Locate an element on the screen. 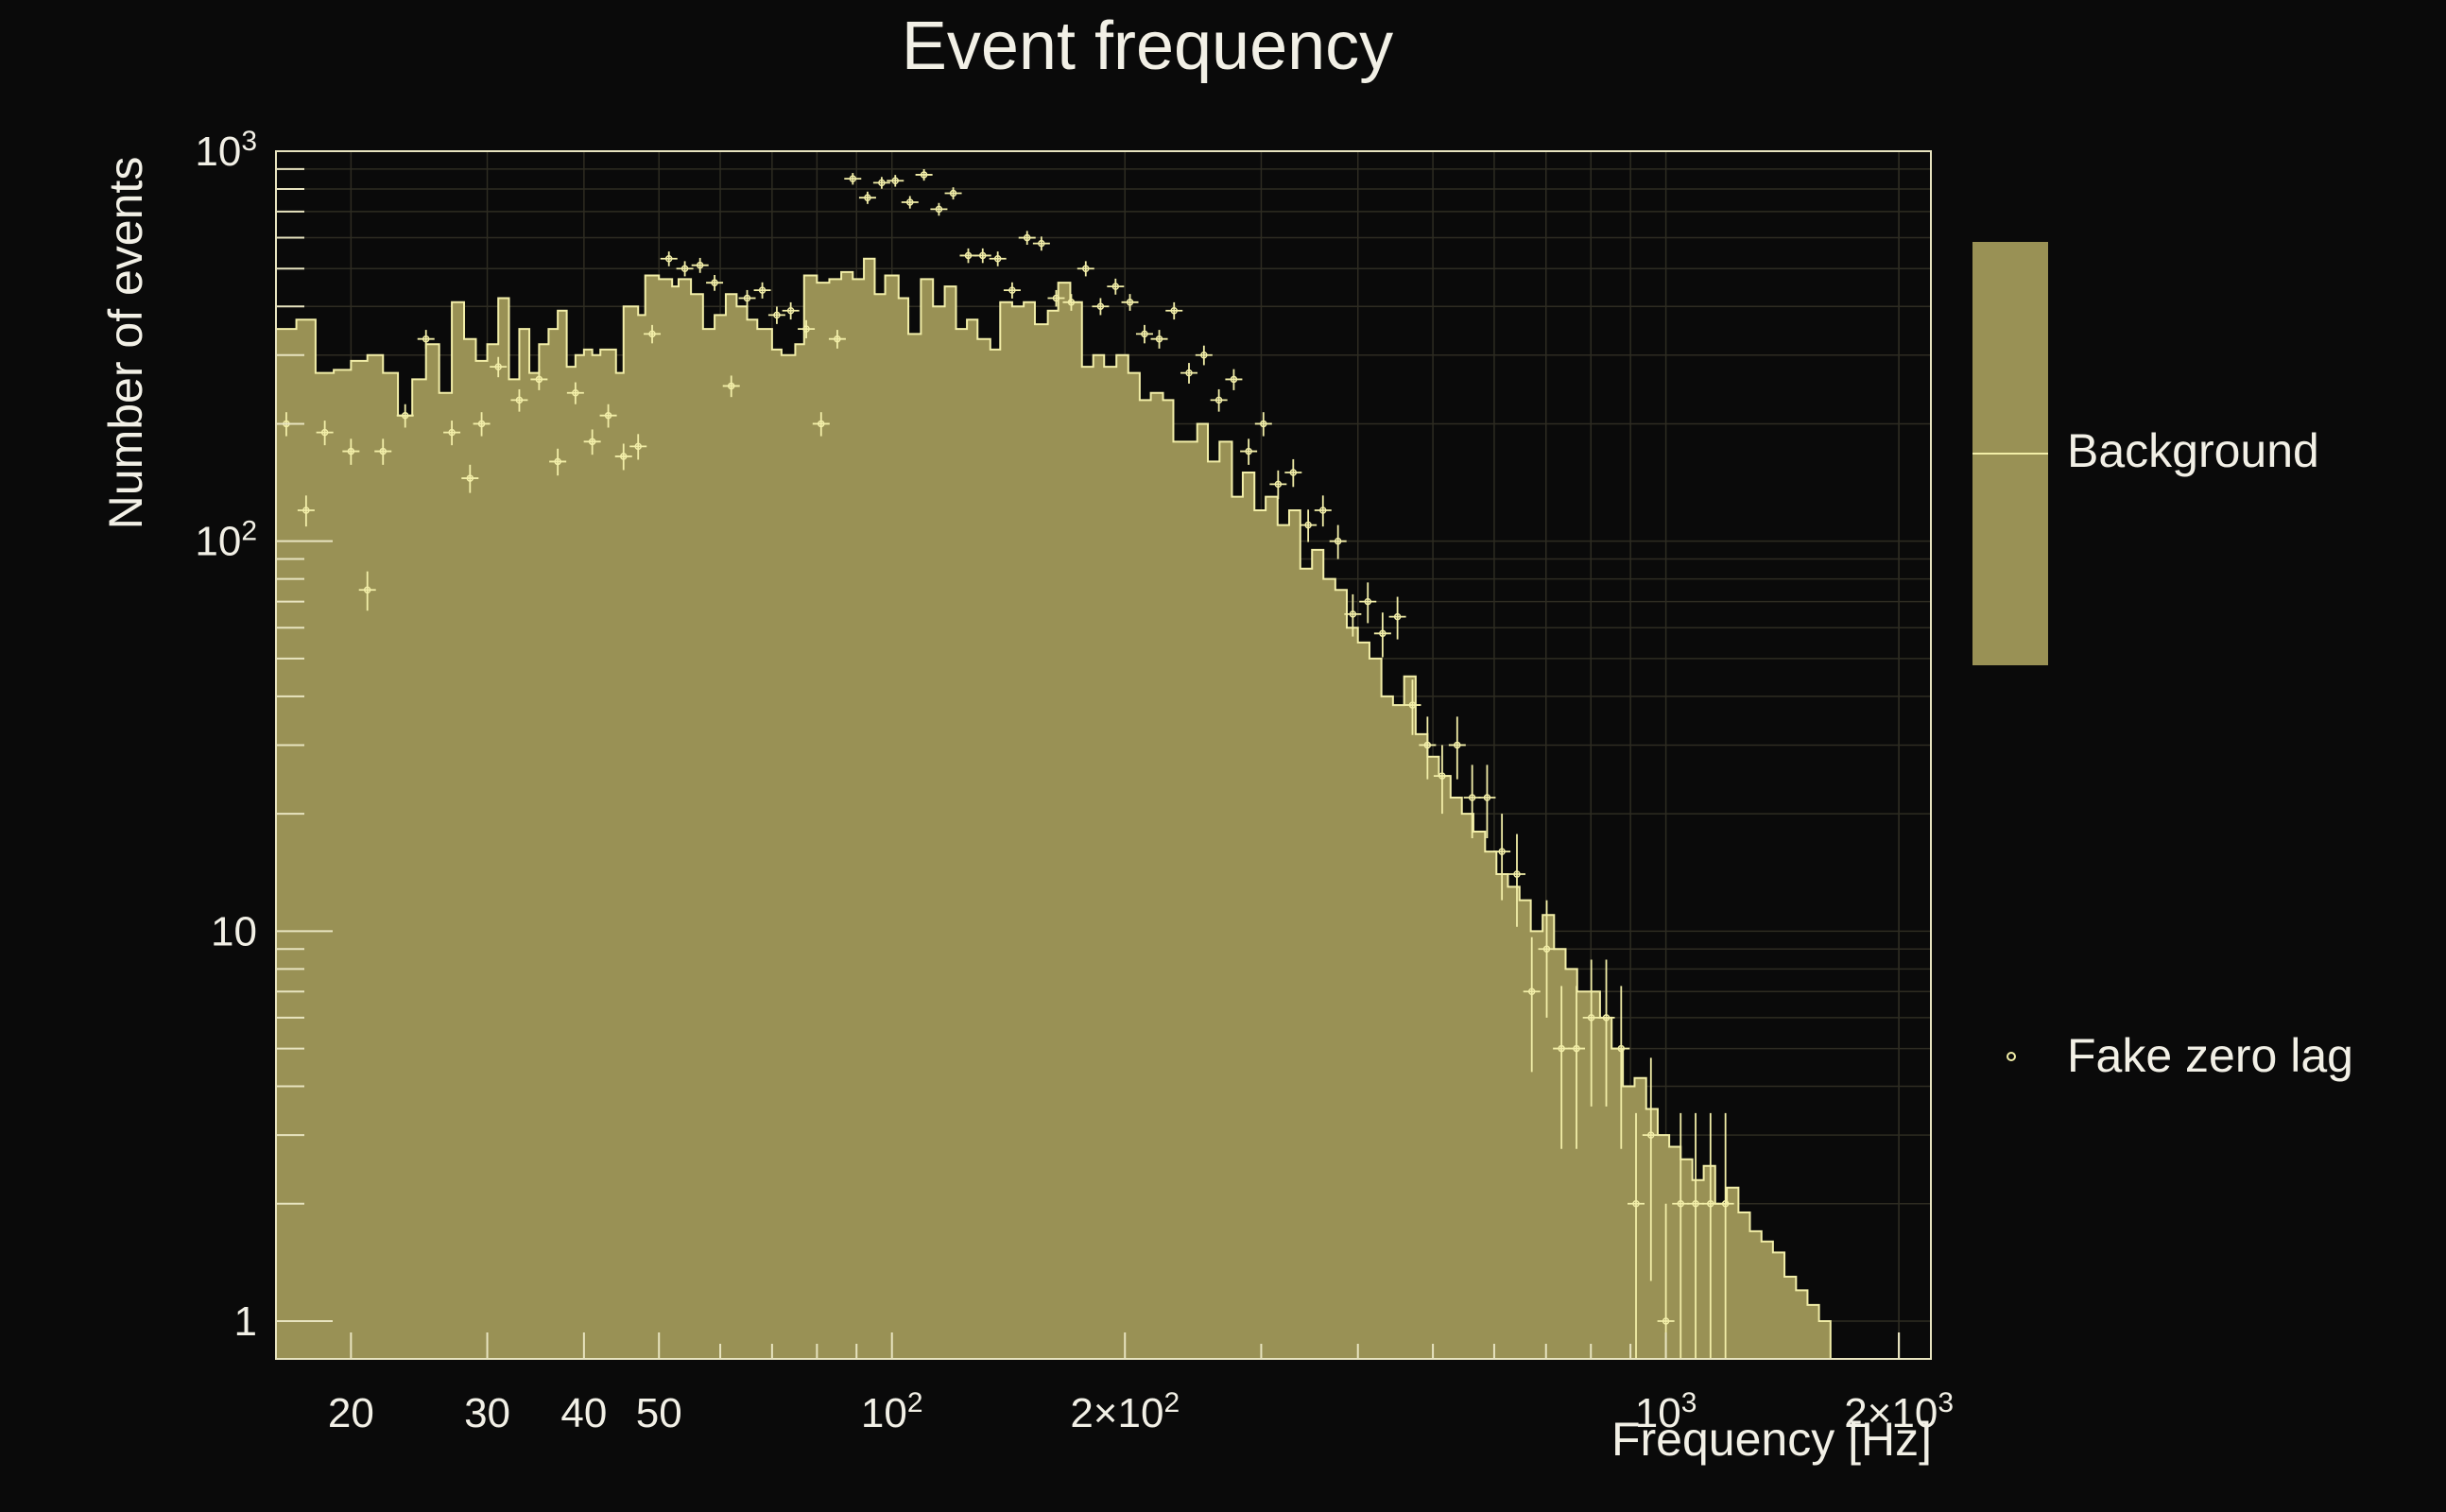  x-tick-label: 2×10³ is located at coordinates (1899, 1412).